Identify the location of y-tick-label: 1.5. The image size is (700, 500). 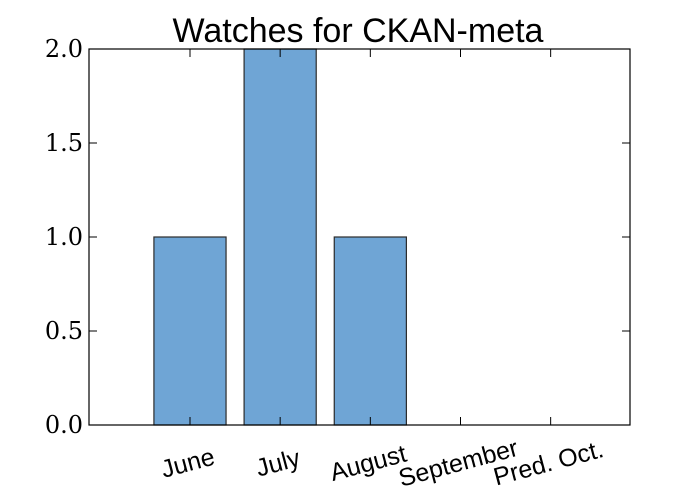
(64, 143).